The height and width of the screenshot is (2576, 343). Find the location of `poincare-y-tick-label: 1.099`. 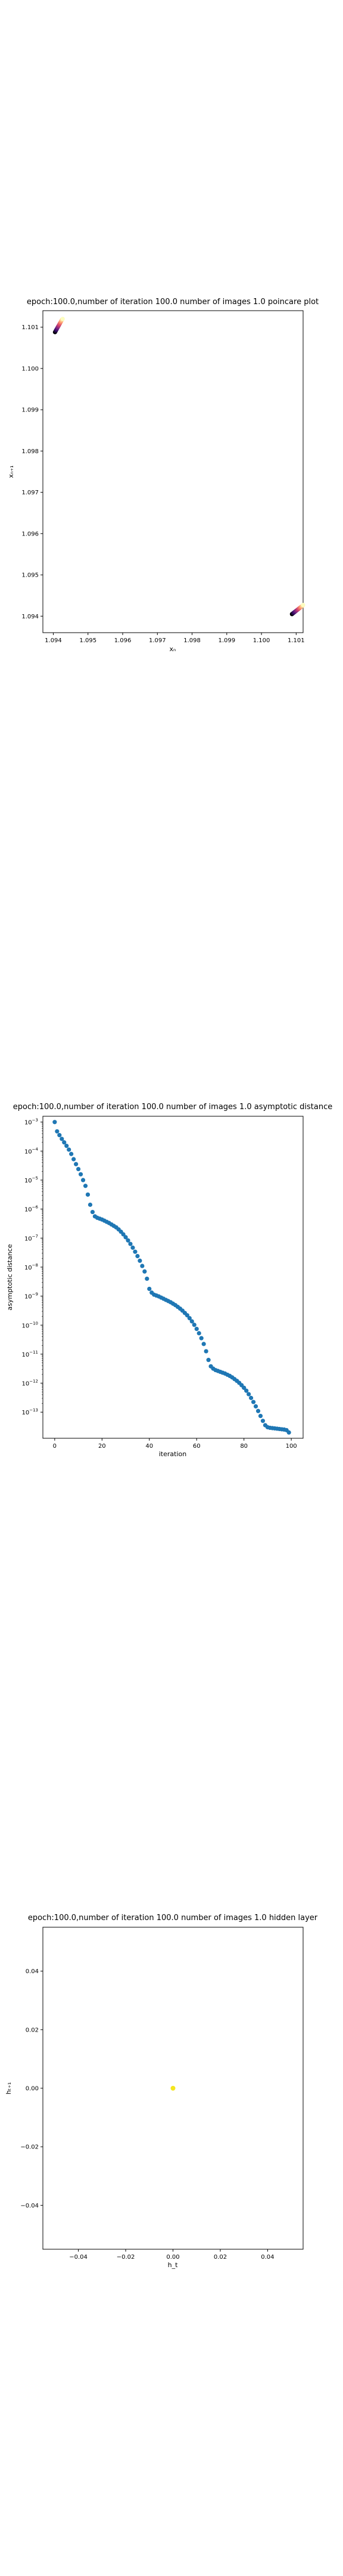

poincare-y-tick-label: 1.099 is located at coordinates (30, 410).